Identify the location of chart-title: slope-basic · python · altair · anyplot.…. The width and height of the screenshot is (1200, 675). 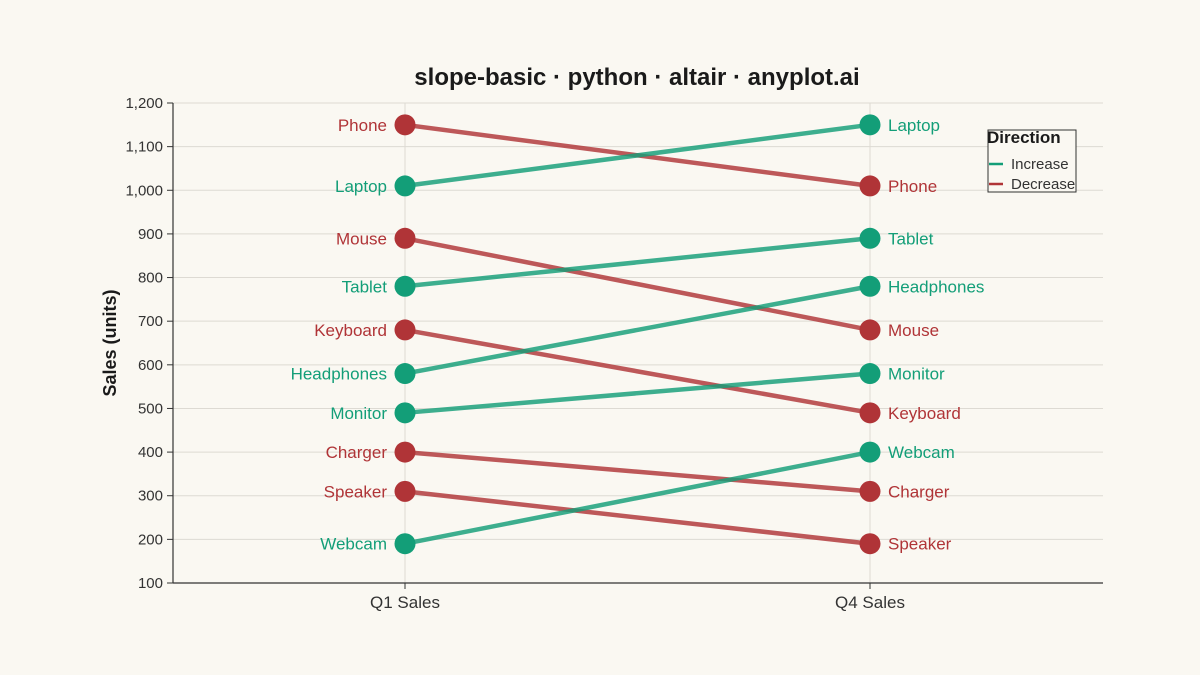
(636, 77).